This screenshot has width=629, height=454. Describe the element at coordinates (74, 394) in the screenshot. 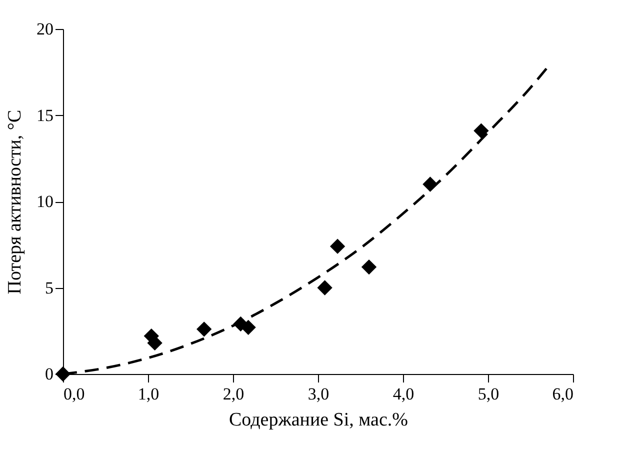

I see `x-tick-label: 0,0` at that location.